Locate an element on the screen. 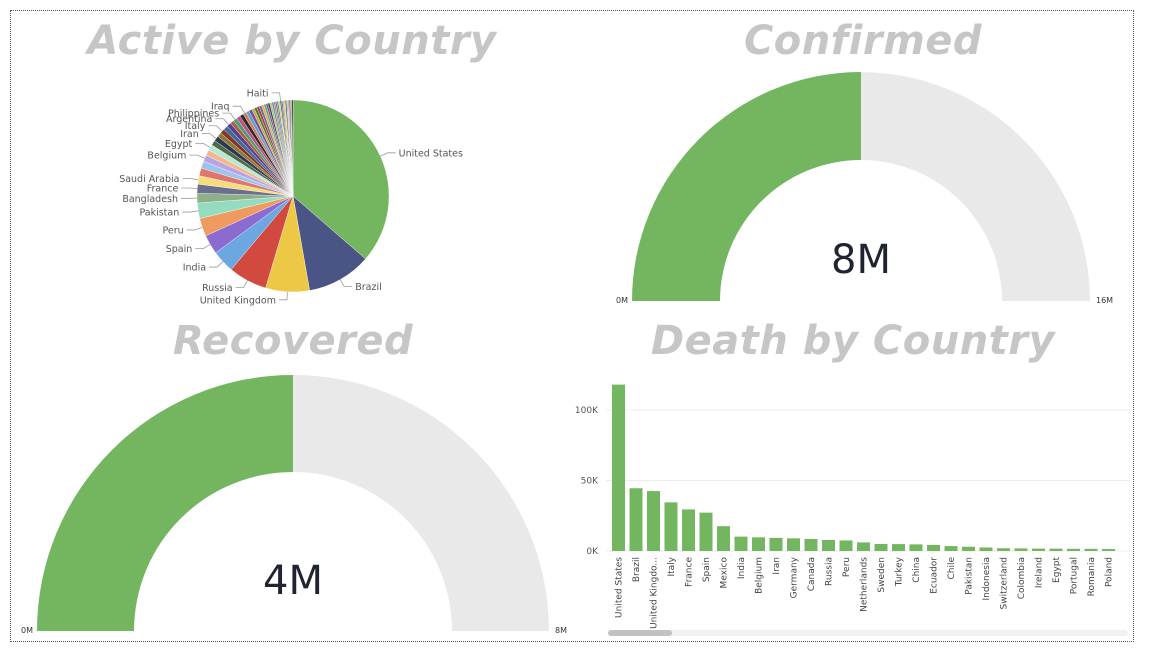  bar-germany is located at coordinates (793, 544).